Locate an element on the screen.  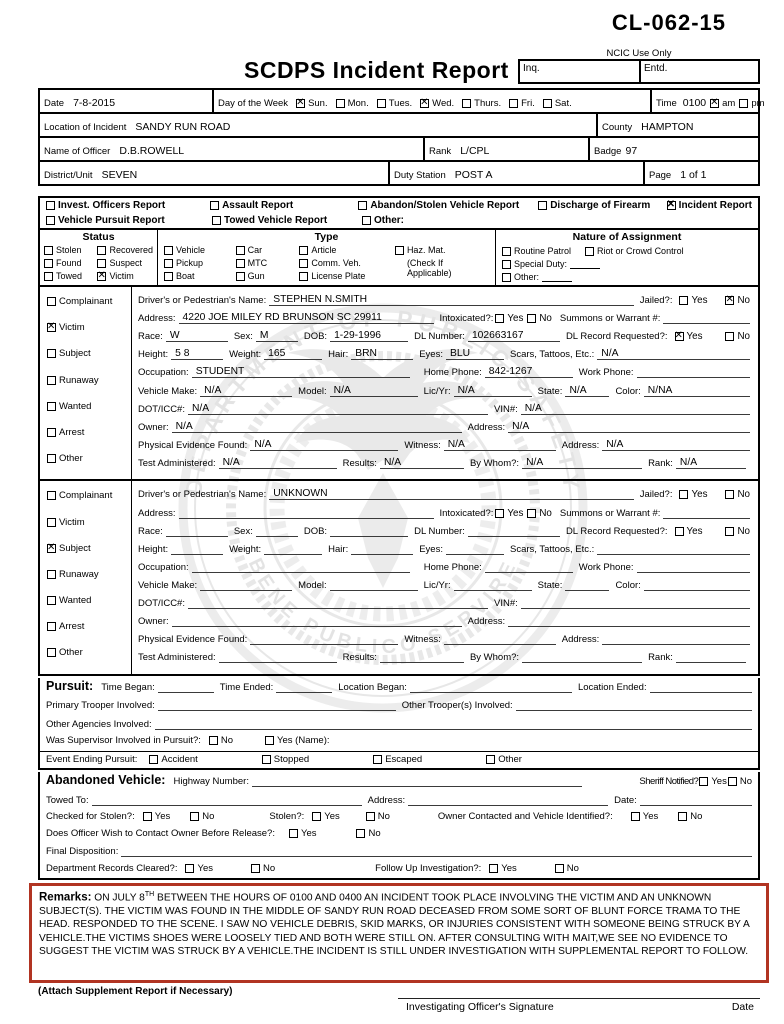
p2-other-checkbox is located at coordinates (51, 653).